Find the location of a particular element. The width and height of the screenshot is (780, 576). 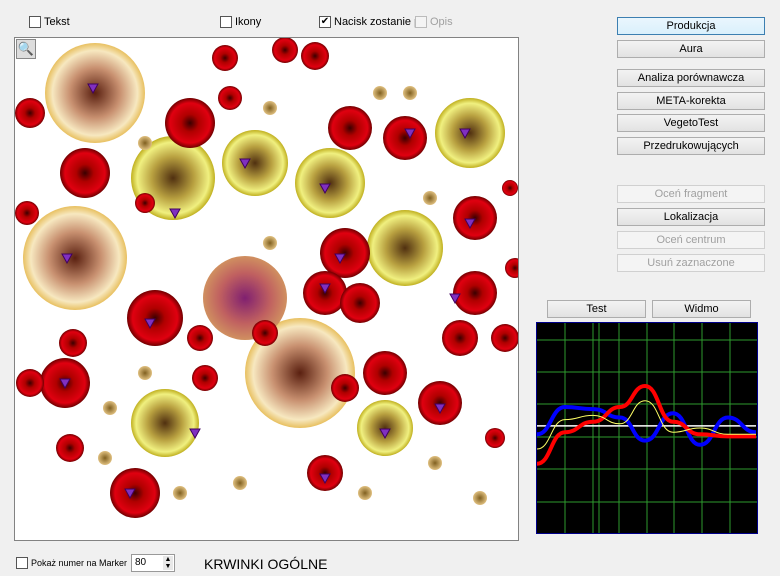

widmo-button: Widmo is located at coordinates (701, 309).